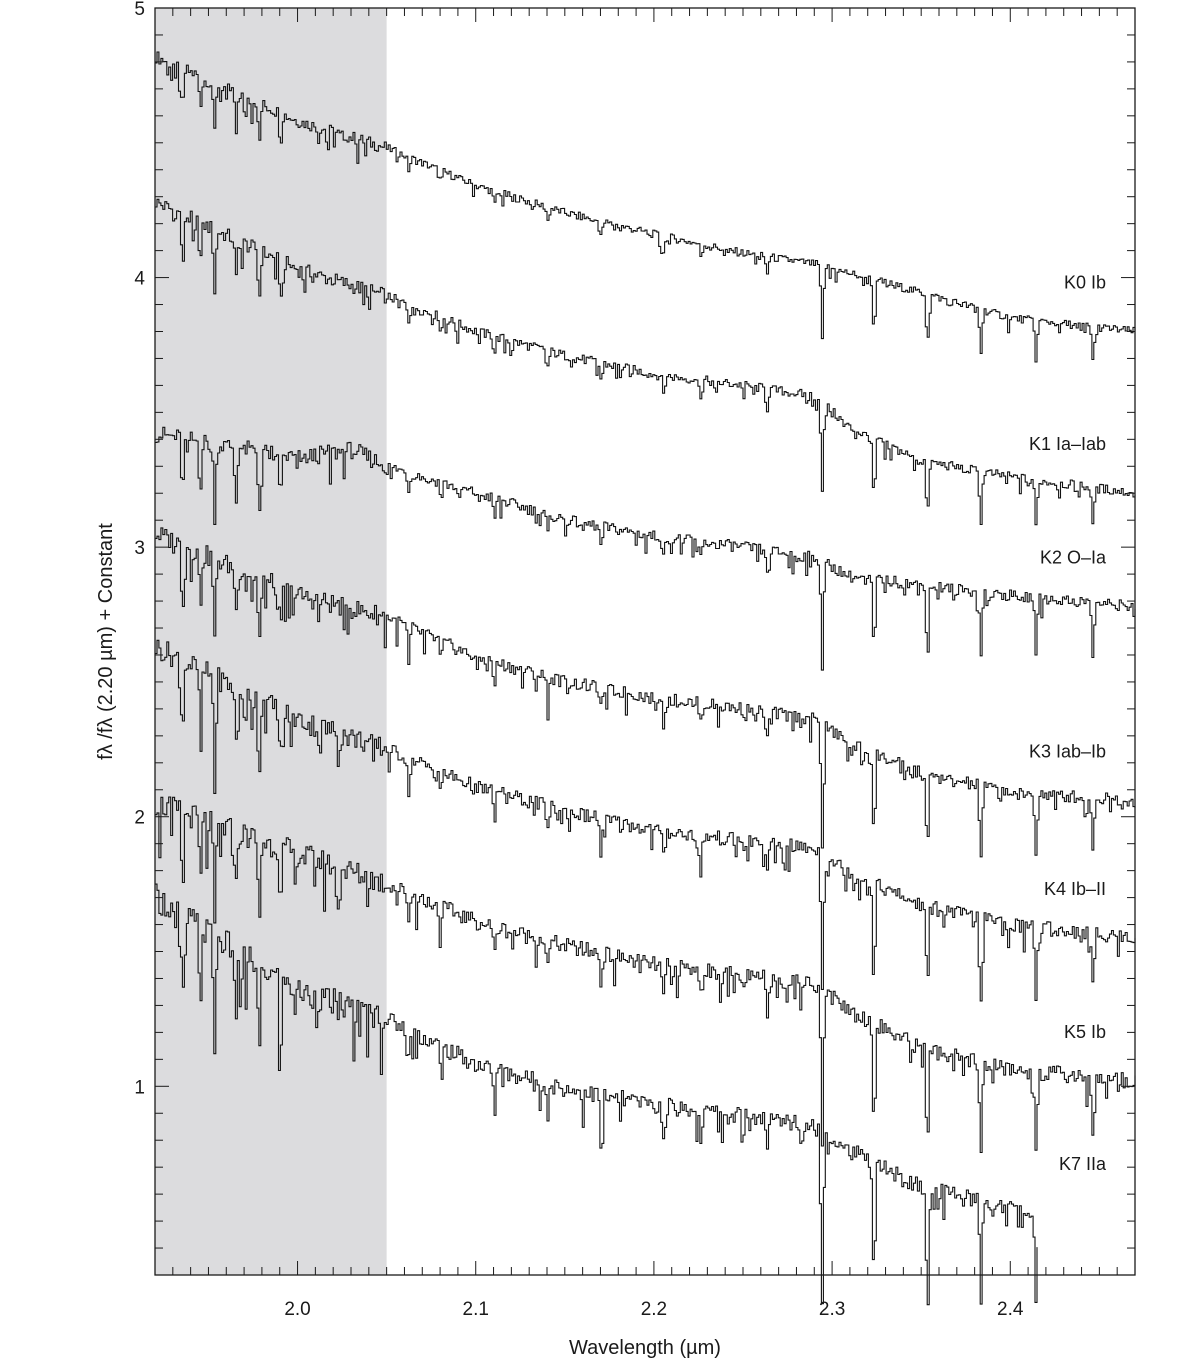 This screenshot has width=1200, height=1363. What do you see at coordinates (645, 1348) in the screenshot?
I see `x-axis-title: Wavelength (µm)` at bounding box center [645, 1348].